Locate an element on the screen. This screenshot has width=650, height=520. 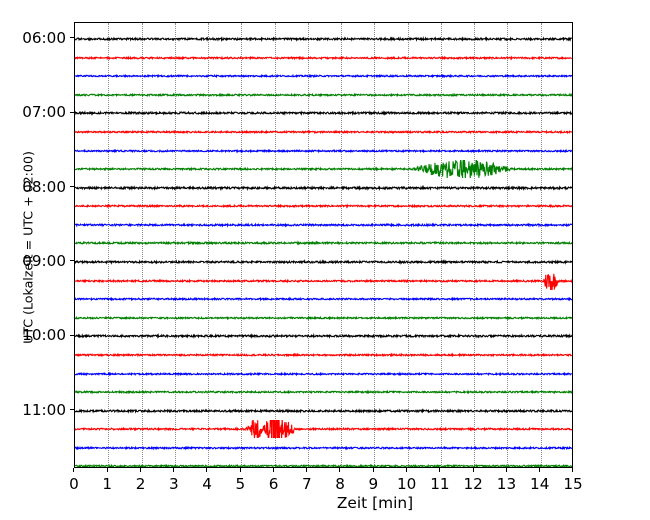
y-tick-label: 09:00 is located at coordinates (44, 261).